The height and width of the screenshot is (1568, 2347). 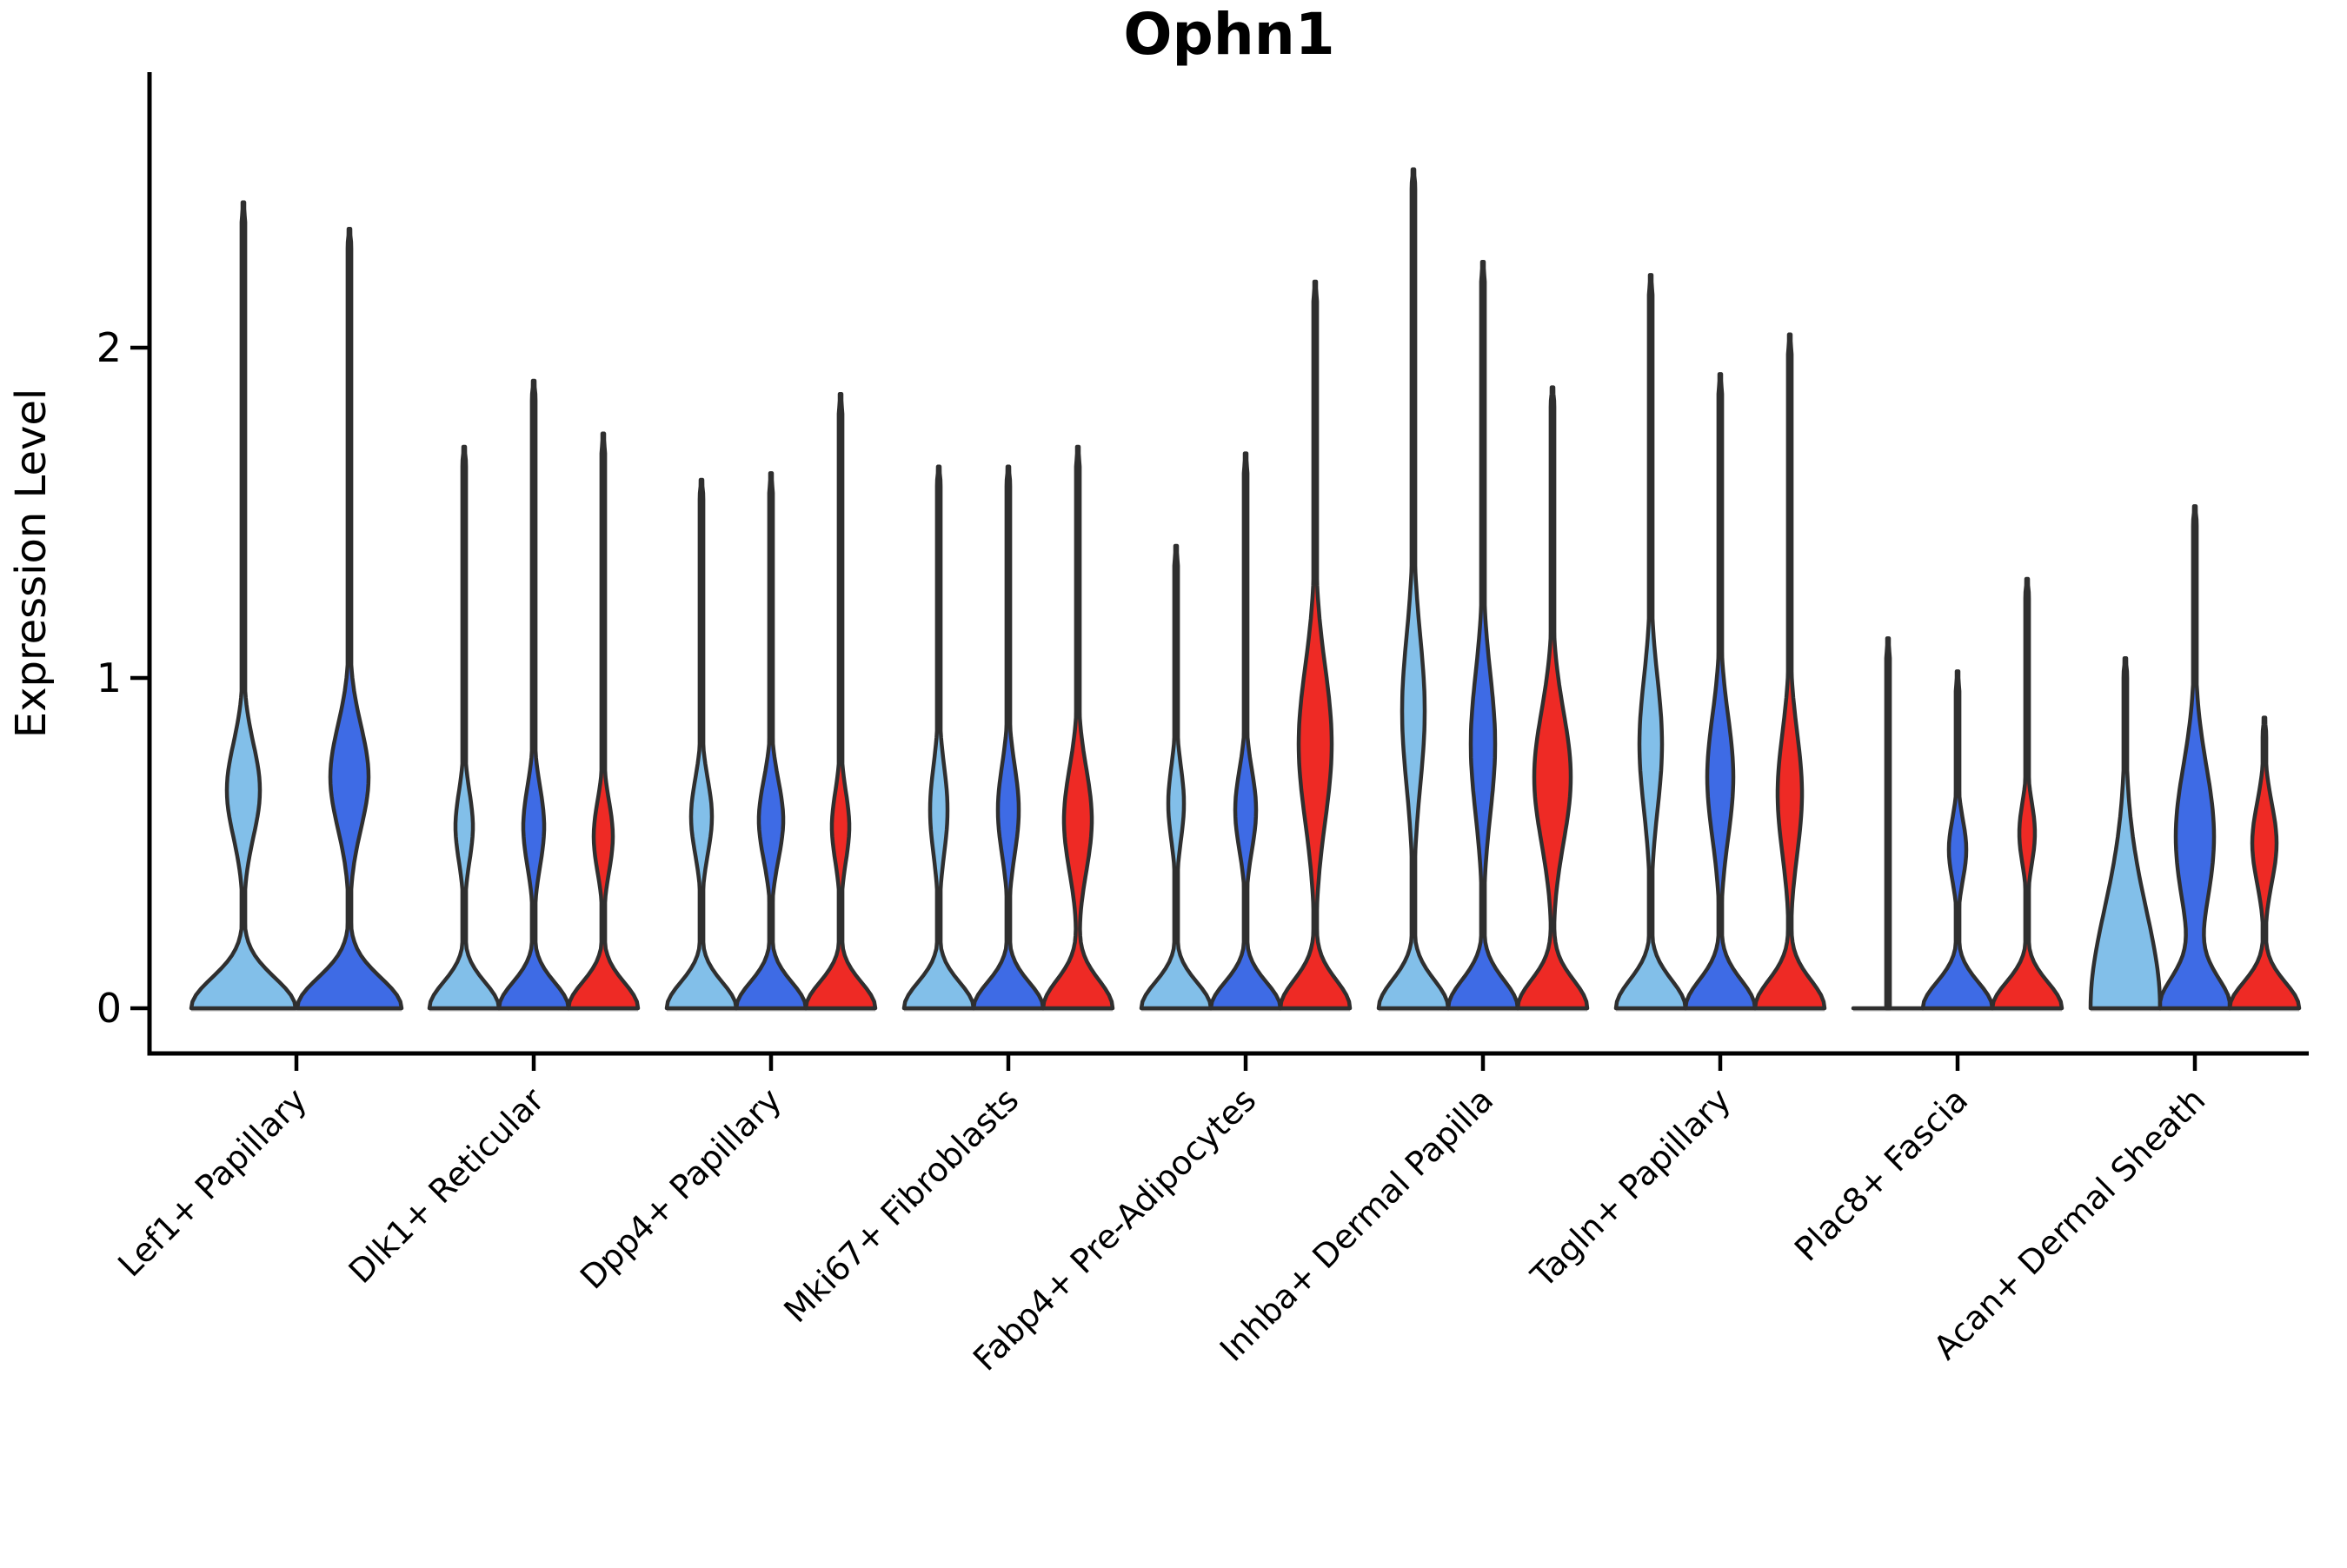 What do you see at coordinates (447, 1185) in the screenshot?
I see `x-tick-label: Dlk1+ Reticular` at bounding box center [447, 1185].